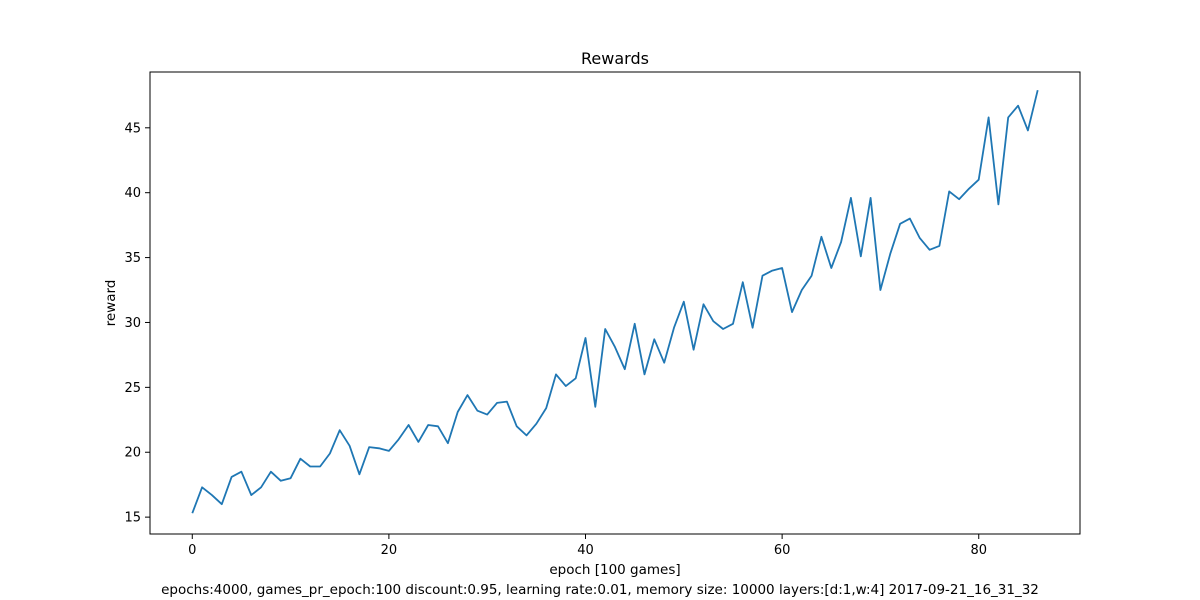  What do you see at coordinates (782, 550) in the screenshot?
I see `x-tick-label: 60` at bounding box center [782, 550].